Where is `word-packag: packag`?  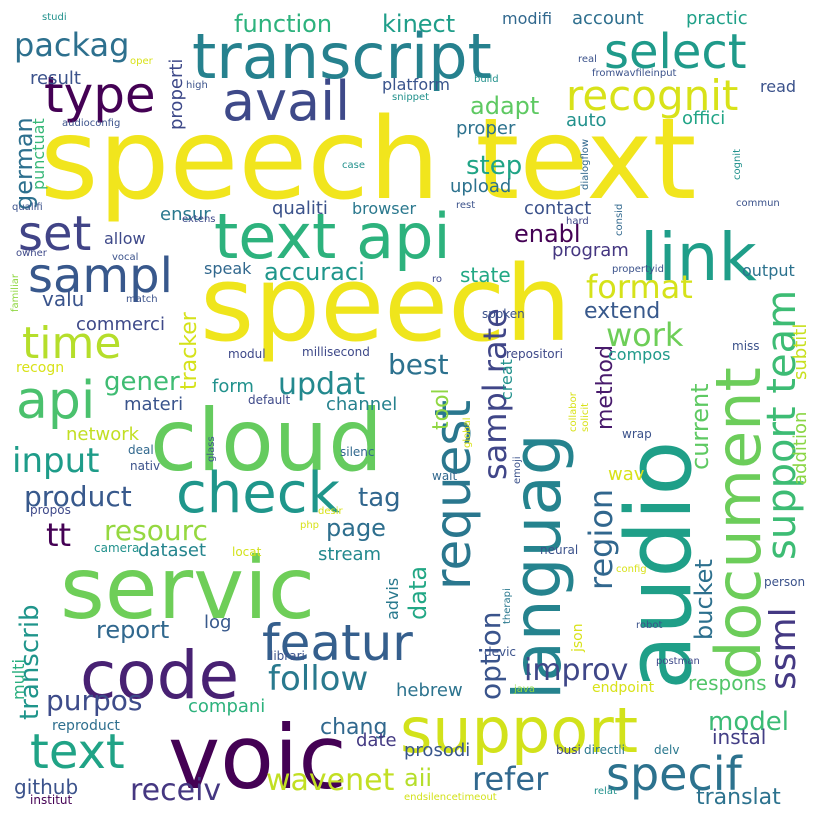 word-packag: packag is located at coordinates (71, 45).